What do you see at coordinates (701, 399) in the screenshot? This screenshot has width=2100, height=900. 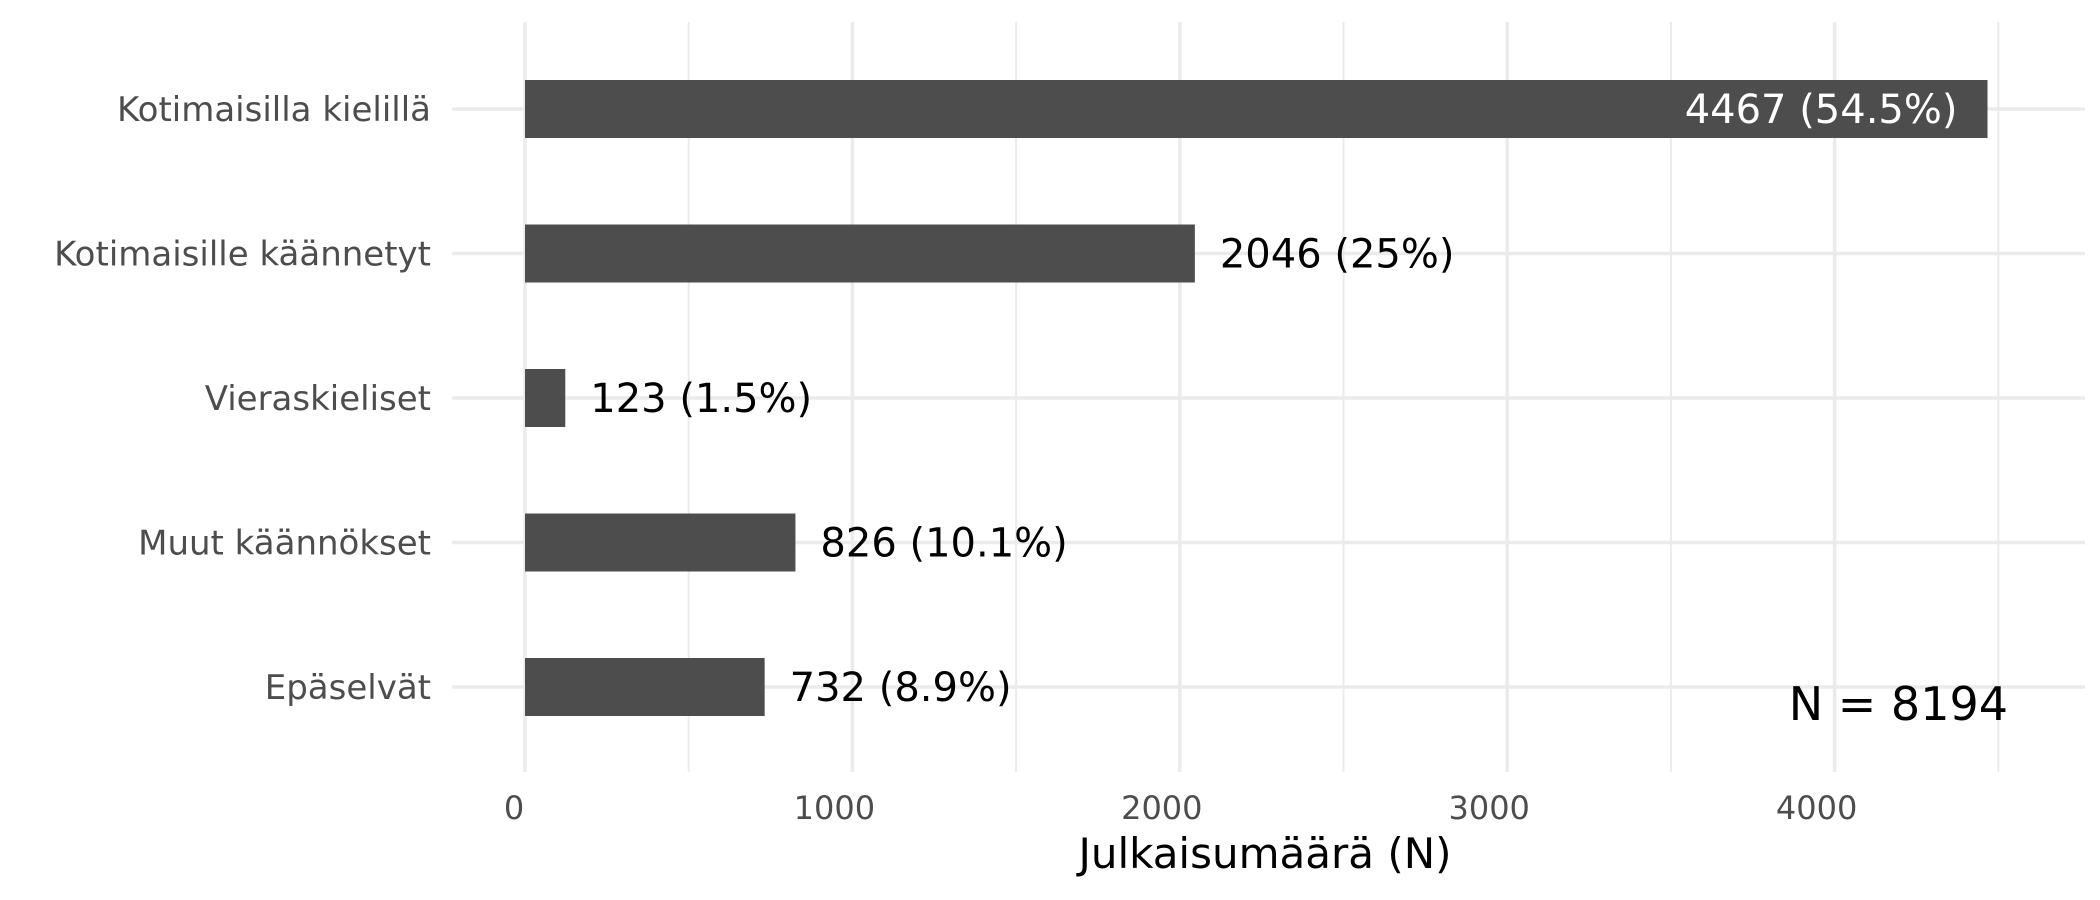 I see `bar-value-label: 123 (1.5%)` at bounding box center [701, 399].